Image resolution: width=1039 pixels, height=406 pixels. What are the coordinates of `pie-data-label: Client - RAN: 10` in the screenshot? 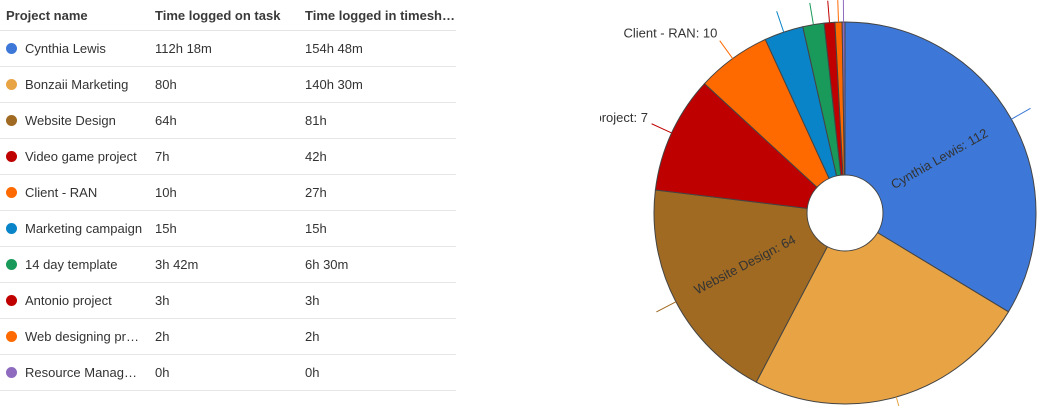 It's located at (670, 32).